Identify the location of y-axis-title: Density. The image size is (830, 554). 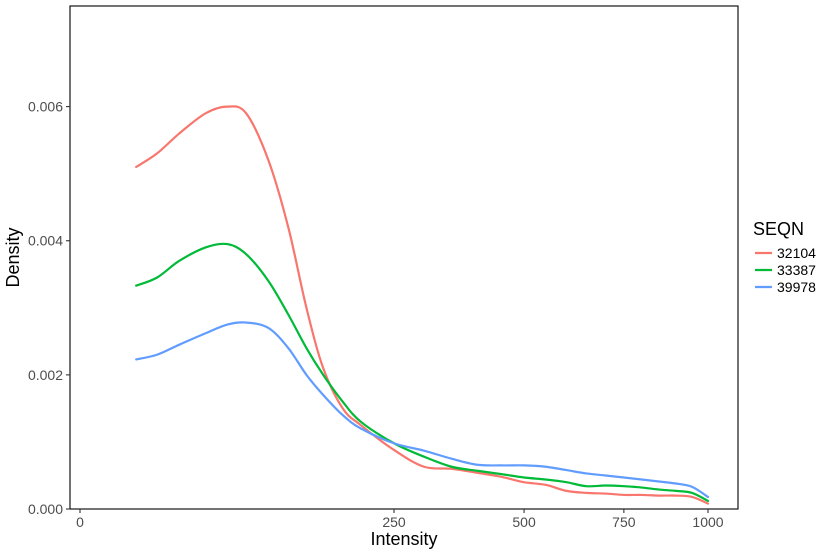
(13, 257).